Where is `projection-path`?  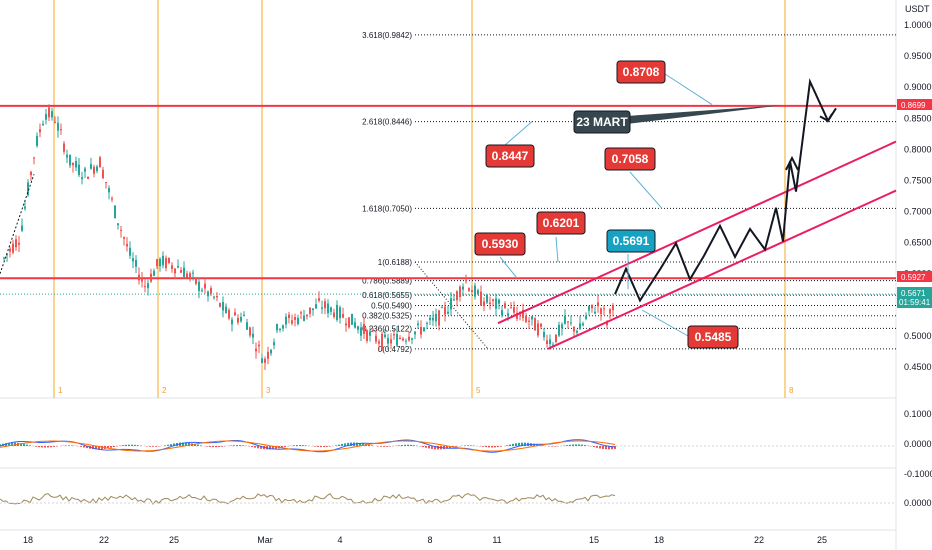 projection-path is located at coordinates (725, 190).